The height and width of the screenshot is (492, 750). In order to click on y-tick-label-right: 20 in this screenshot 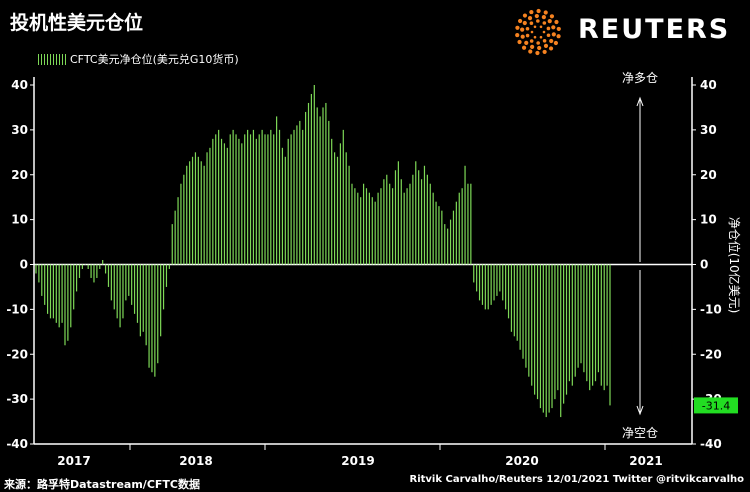, I will do `click(708, 175)`.